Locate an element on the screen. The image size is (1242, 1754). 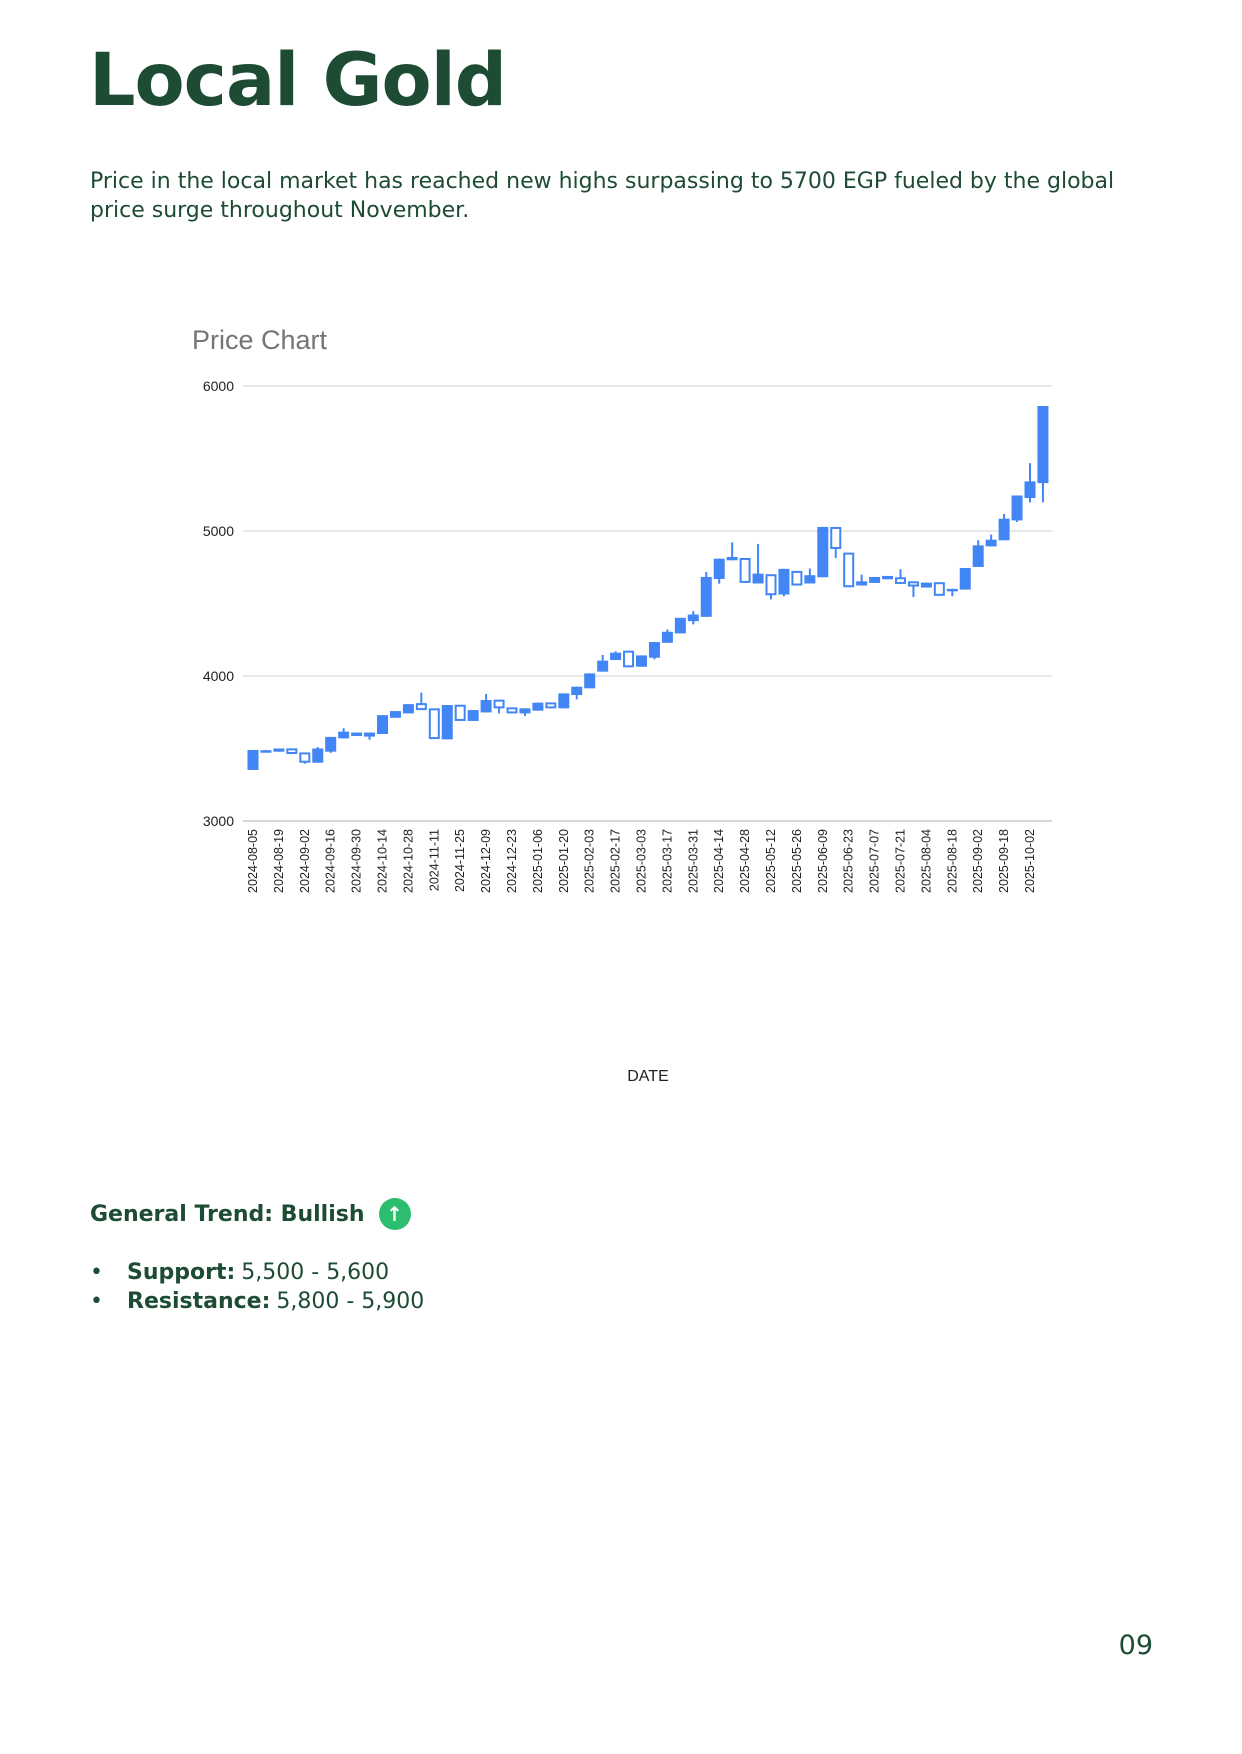
x-tick-label: 2025-02-03 is located at coordinates (590, 861).